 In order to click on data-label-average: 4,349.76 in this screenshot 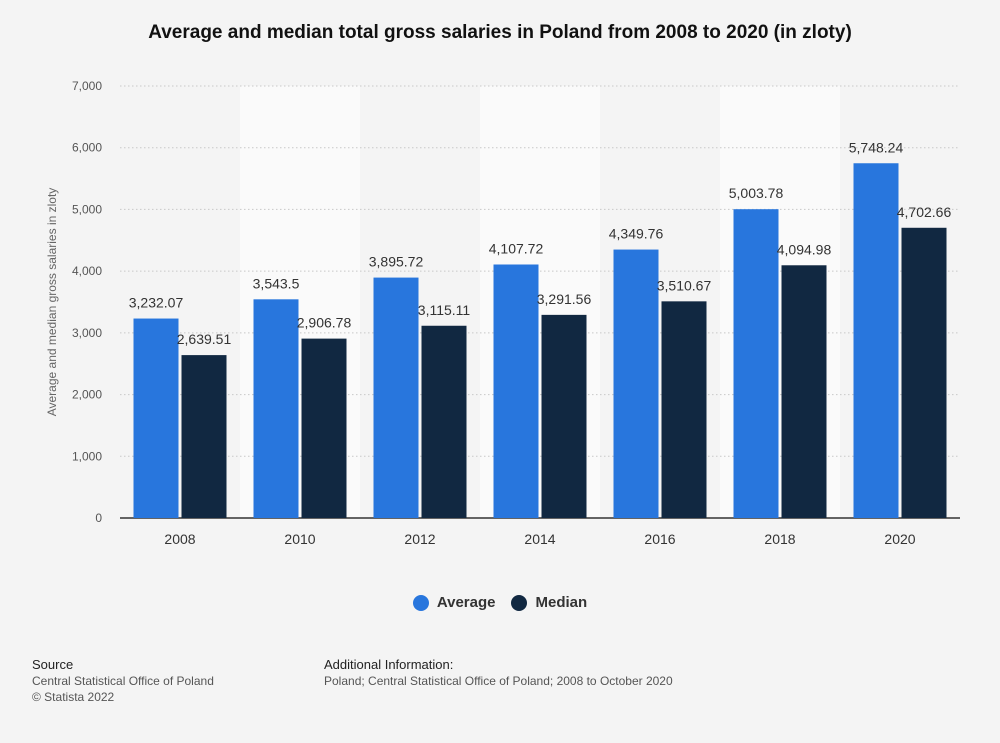, I will do `click(636, 234)`.